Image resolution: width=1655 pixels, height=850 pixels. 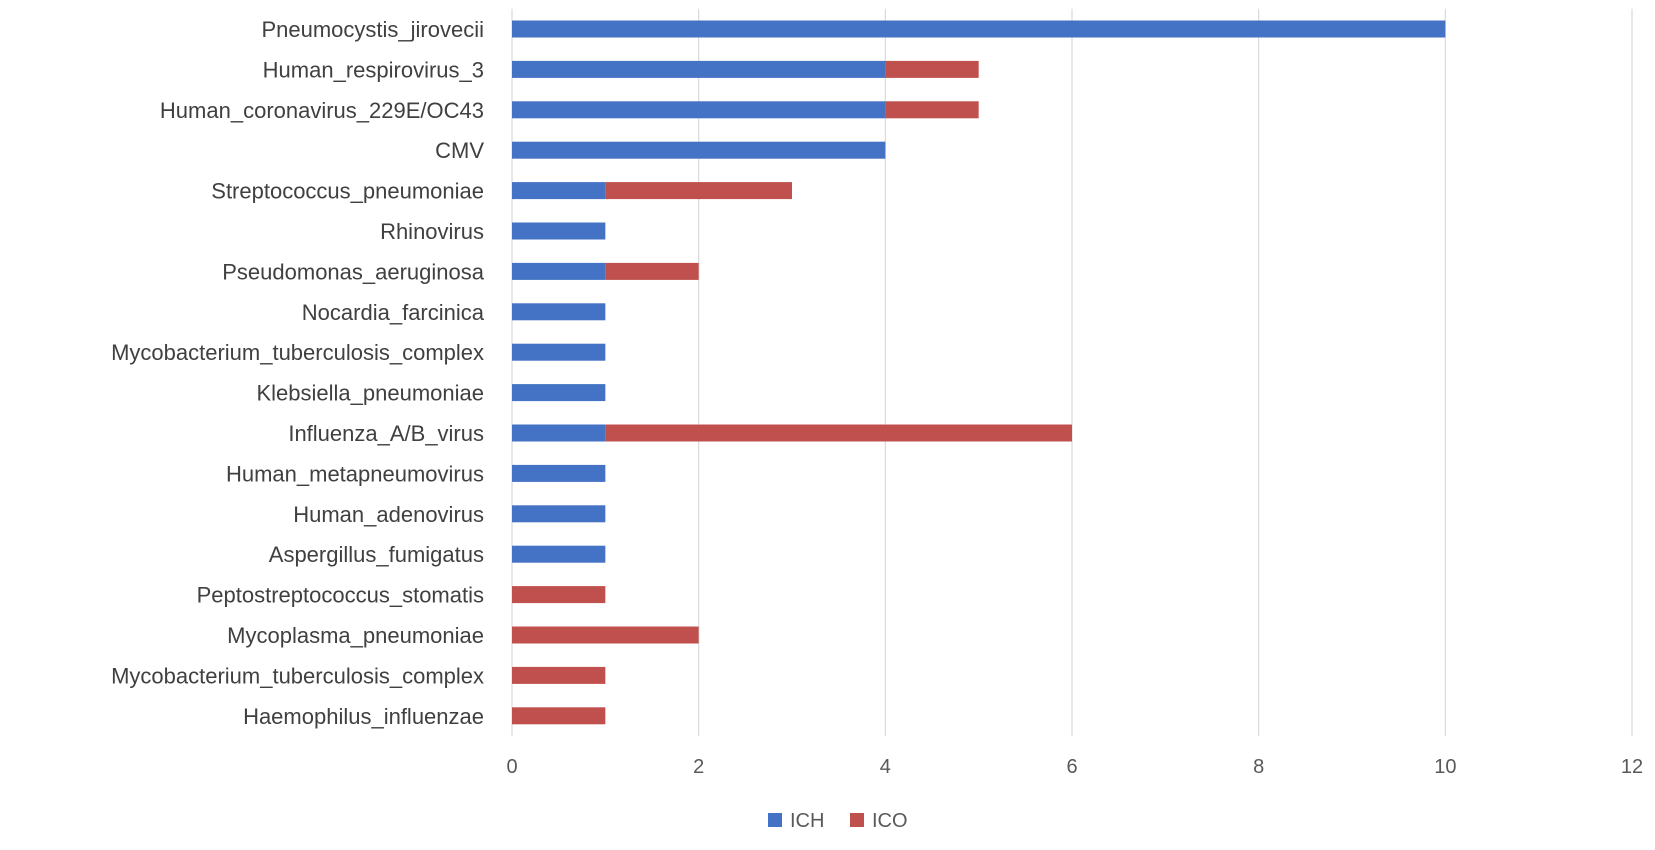 What do you see at coordinates (432, 231) in the screenshot?
I see `category-label: Rhinovirus` at bounding box center [432, 231].